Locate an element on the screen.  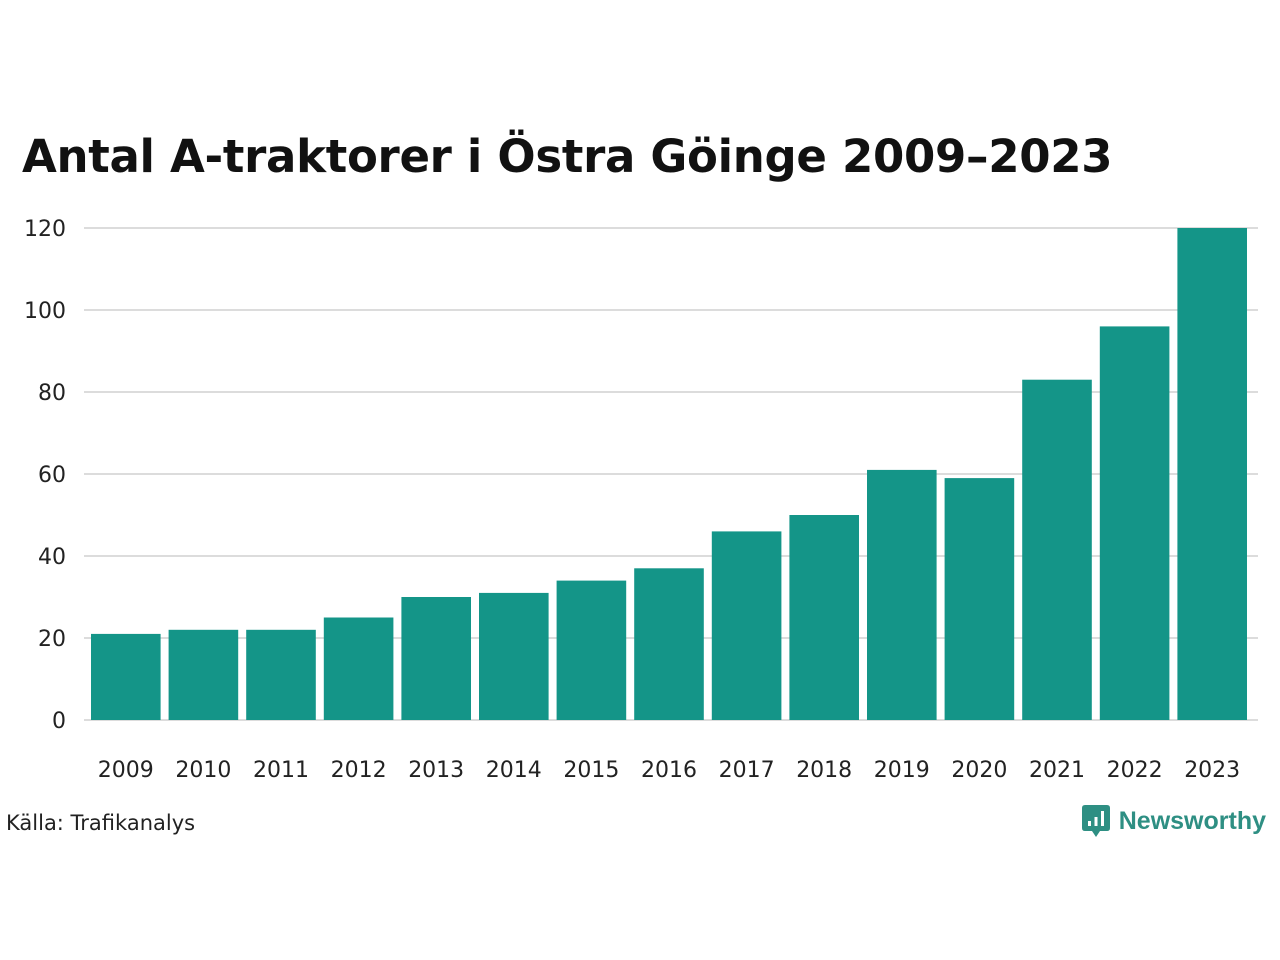
y-tick-label: 0 is located at coordinates (59, 721).